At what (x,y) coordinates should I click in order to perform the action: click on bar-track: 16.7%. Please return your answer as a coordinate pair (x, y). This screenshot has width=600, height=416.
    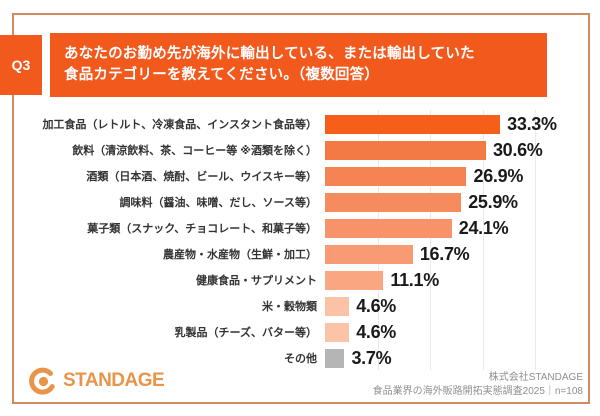
    Looking at the image, I should click on (456, 253).